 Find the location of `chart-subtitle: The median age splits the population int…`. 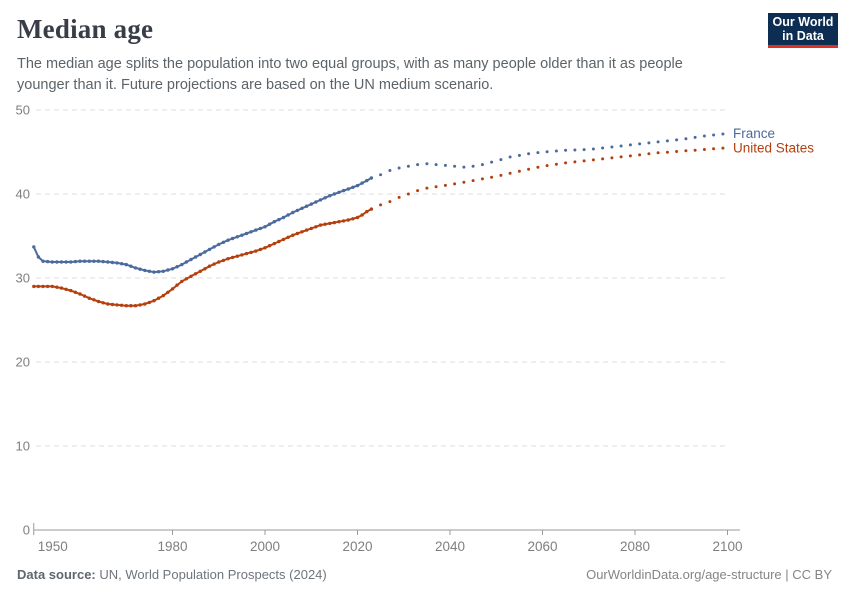

chart-subtitle: The median age splits the population int… is located at coordinates (387, 75).